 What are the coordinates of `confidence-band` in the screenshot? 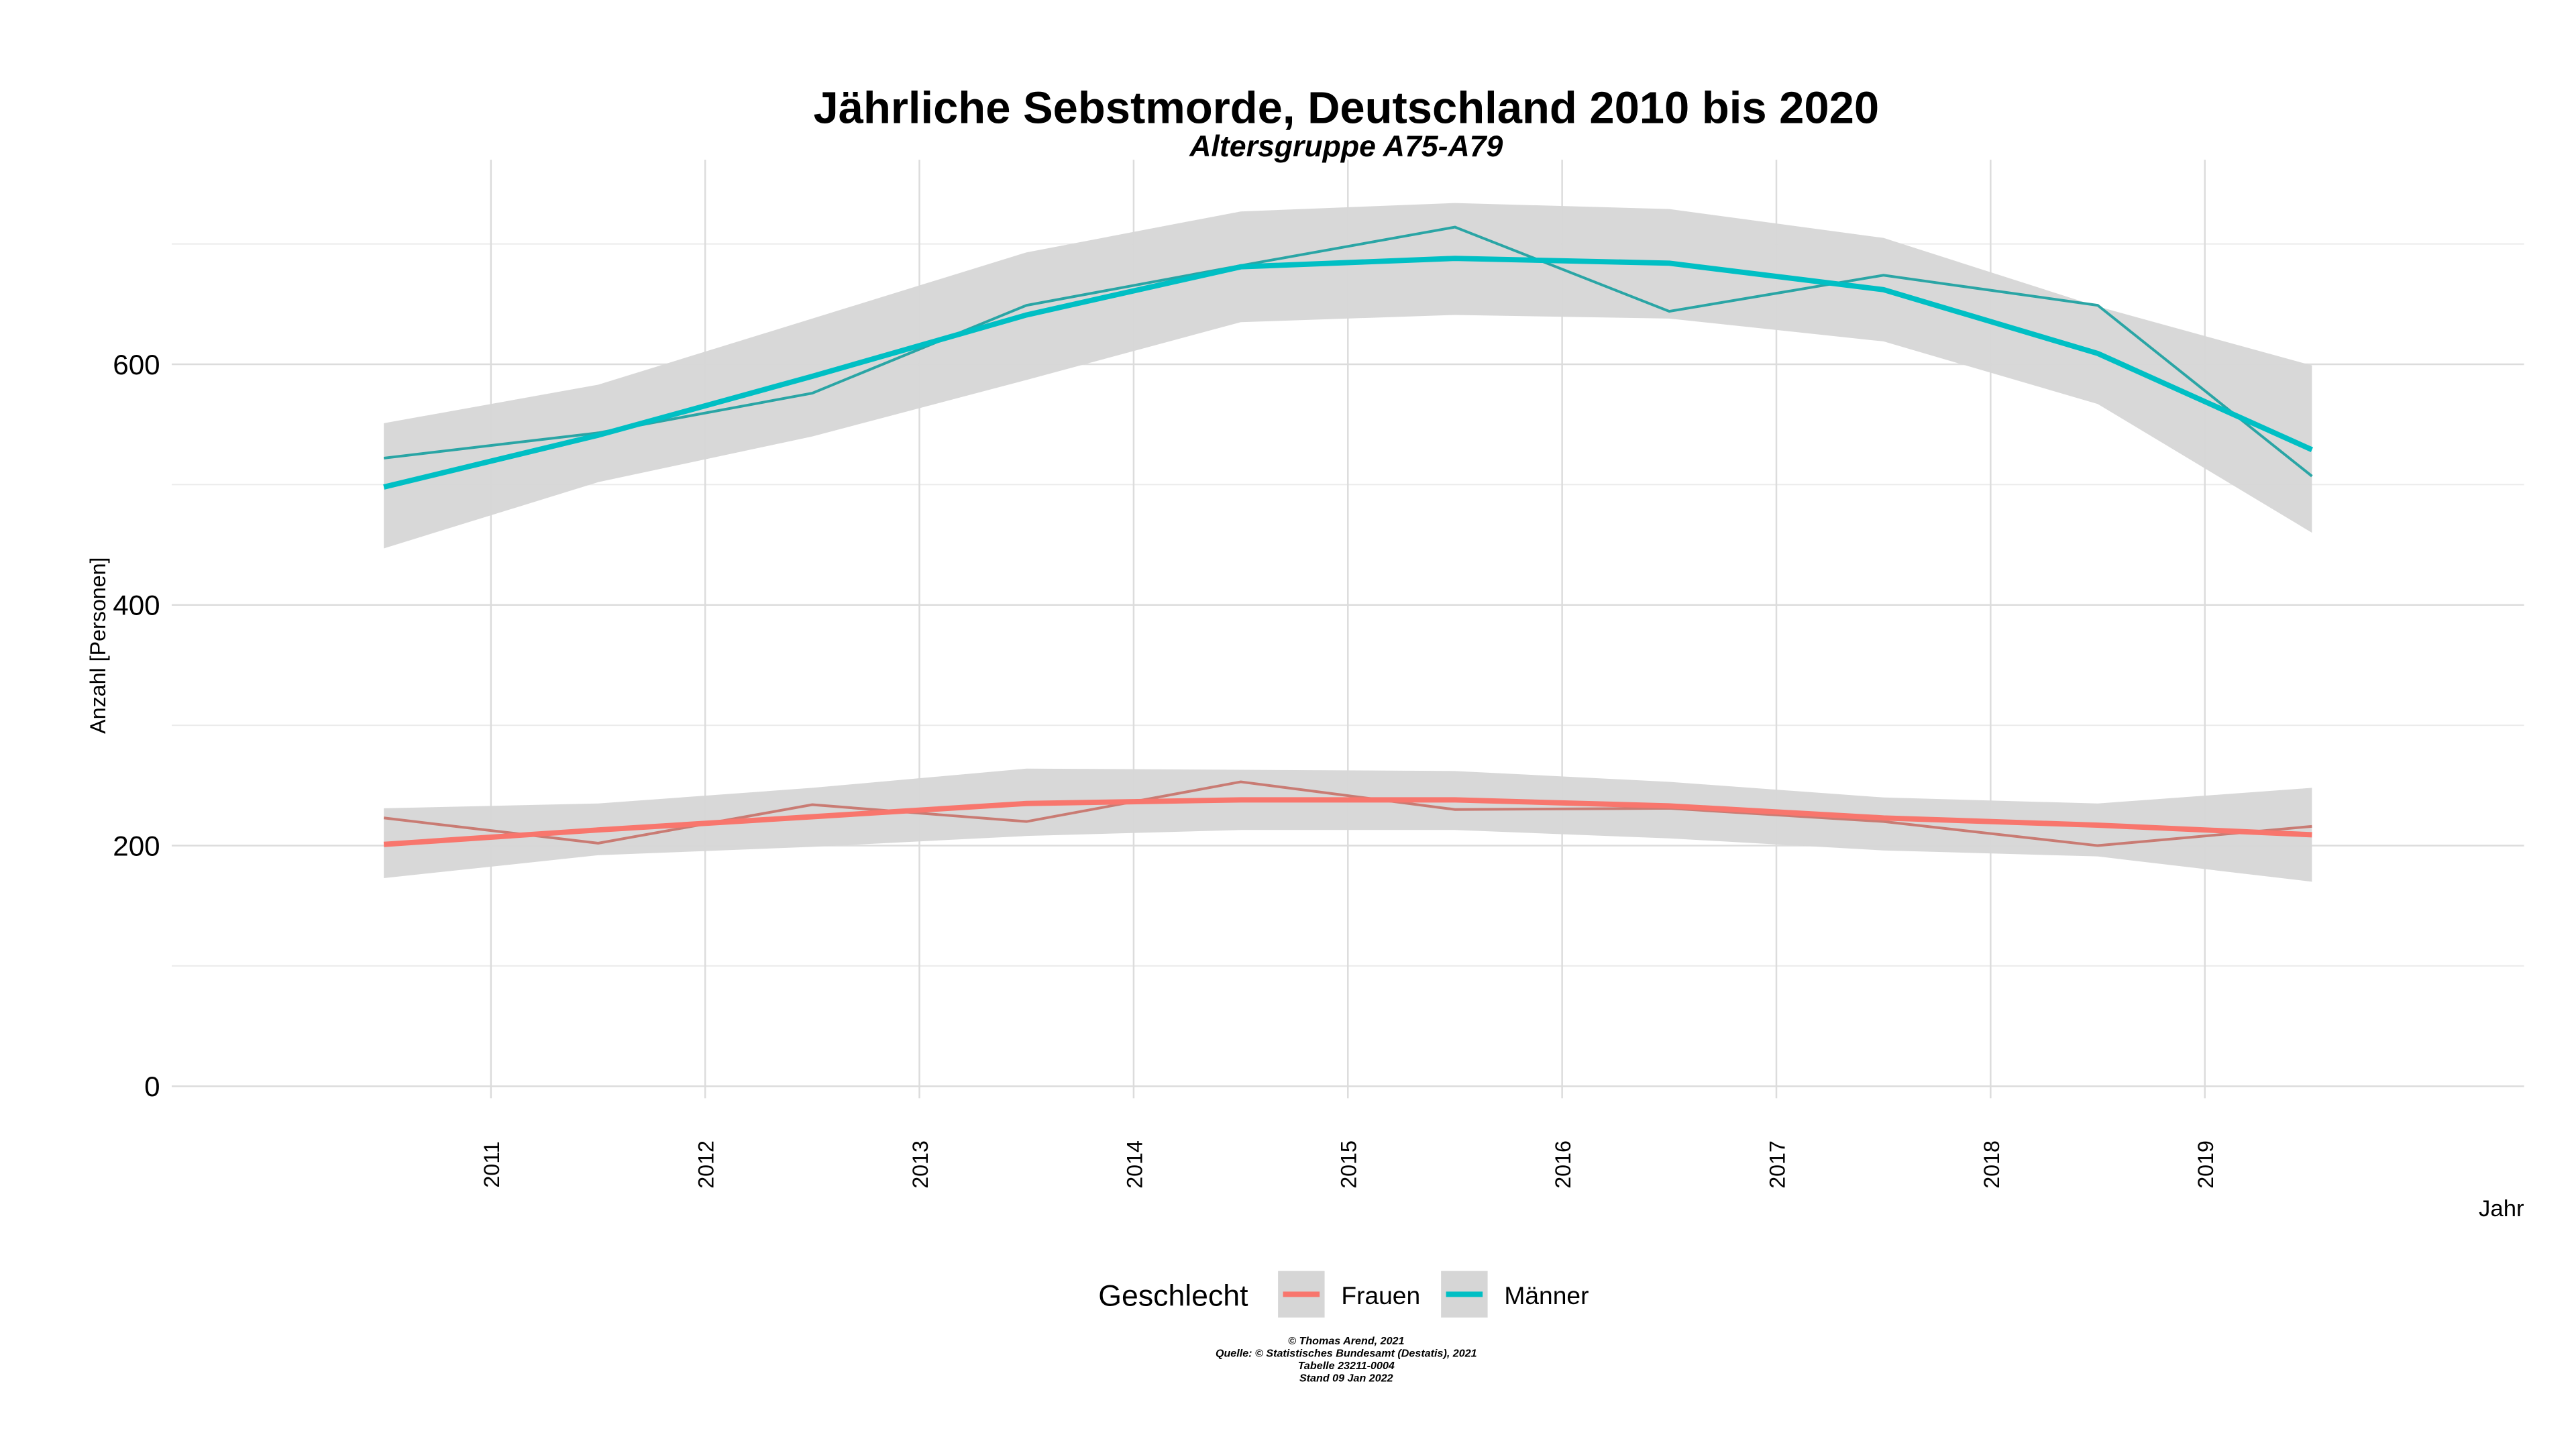 It's located at (1348, 825).